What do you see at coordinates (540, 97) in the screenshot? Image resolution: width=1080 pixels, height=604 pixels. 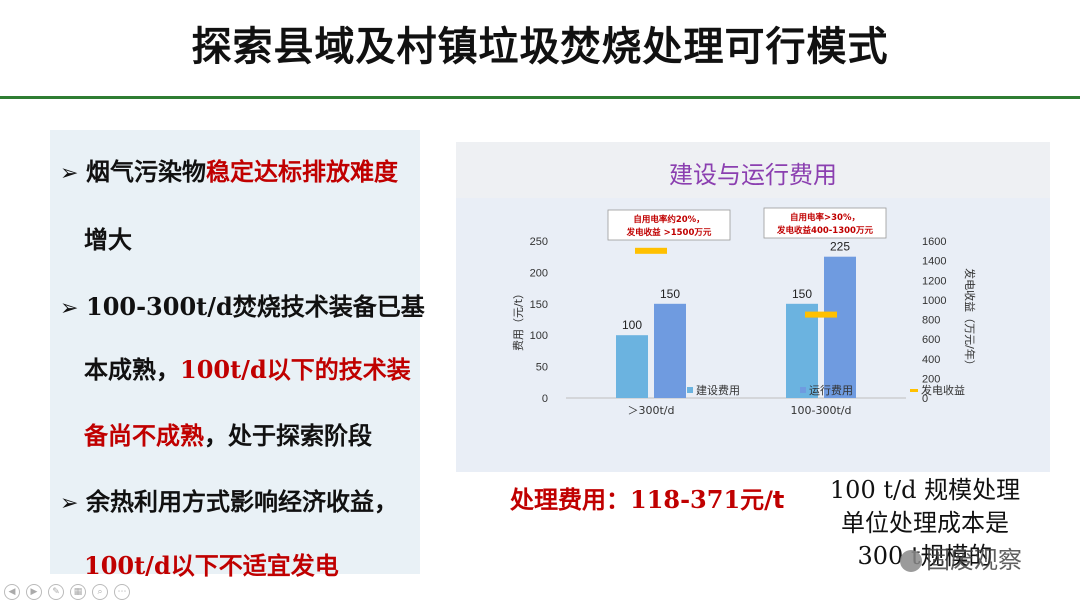 I see `title-divider` at bounding box center [540, 97].